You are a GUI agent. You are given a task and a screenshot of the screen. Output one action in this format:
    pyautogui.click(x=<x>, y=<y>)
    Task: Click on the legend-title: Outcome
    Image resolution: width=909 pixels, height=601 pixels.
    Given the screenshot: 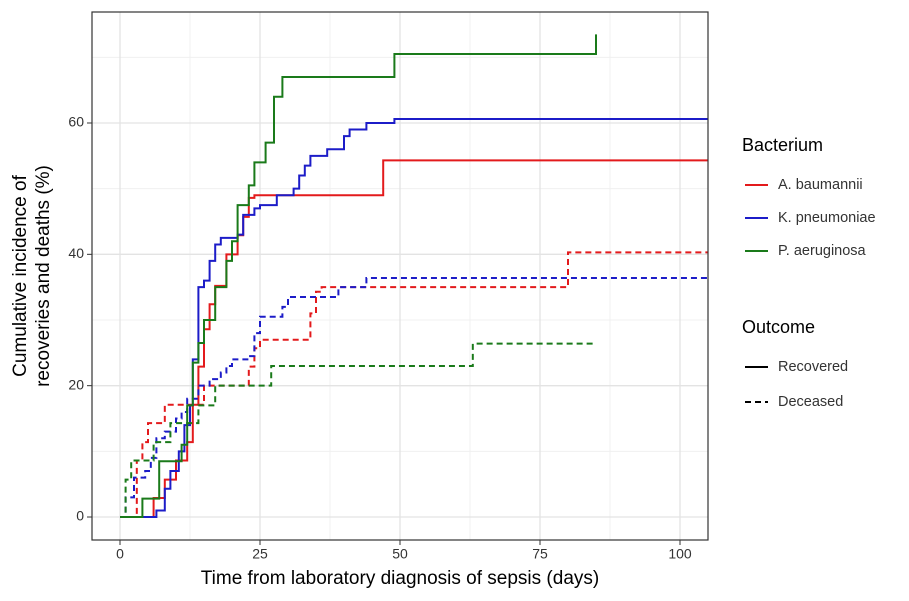 What is the action you would take?
    pyautogui.click(x=778, y=327)
    